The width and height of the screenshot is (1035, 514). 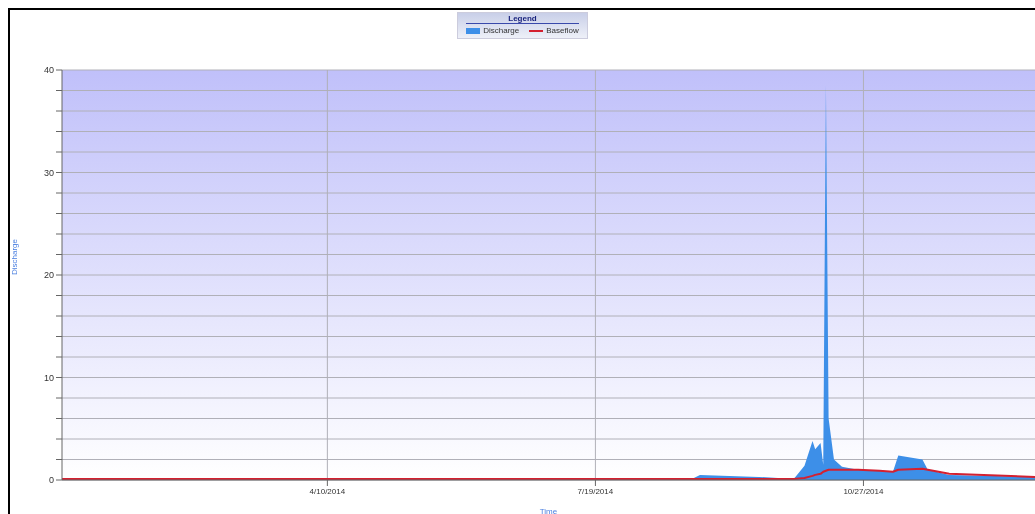 What do you see at coordinates (595, 491) in the screenshot?
I see `x-tick-label: 7/19/2014` at bounding box center [595, 491].